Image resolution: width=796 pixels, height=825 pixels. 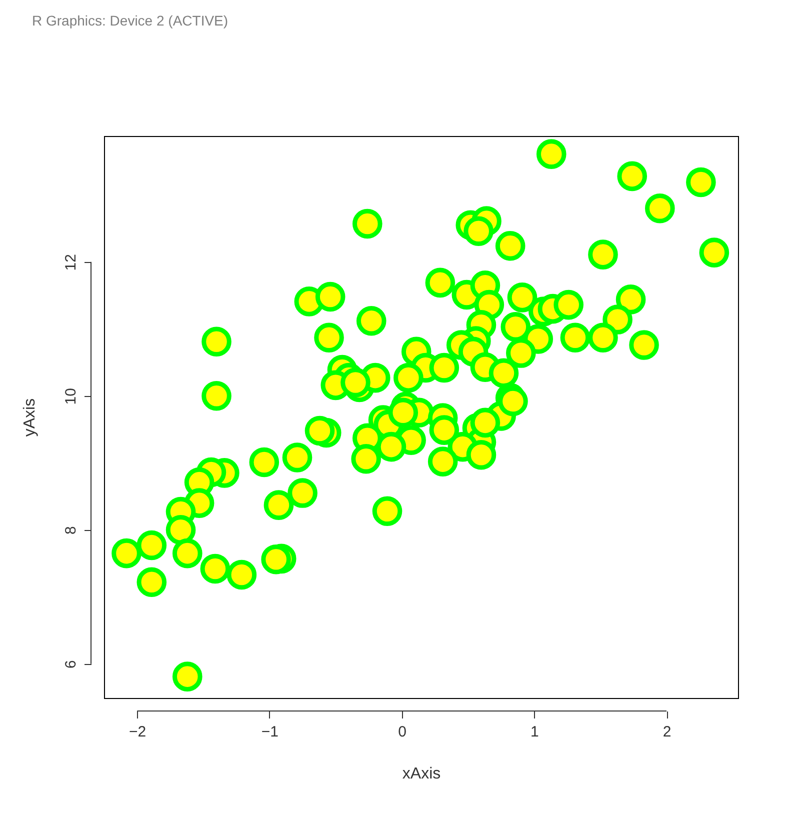 I want to click on y-tick-label: 8, so click(x=71, y=530).